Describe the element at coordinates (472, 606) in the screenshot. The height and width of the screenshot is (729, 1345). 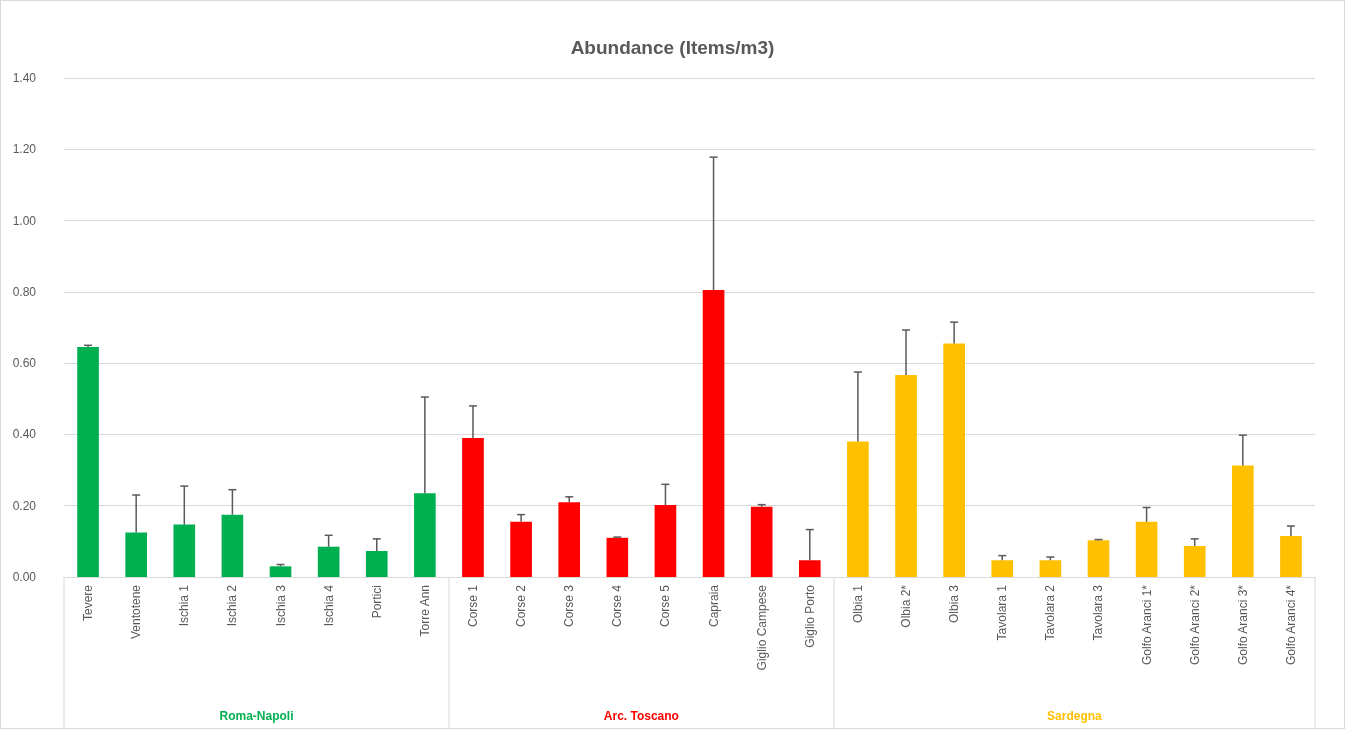
I see `x-tick-label: Corse 1` at that location.